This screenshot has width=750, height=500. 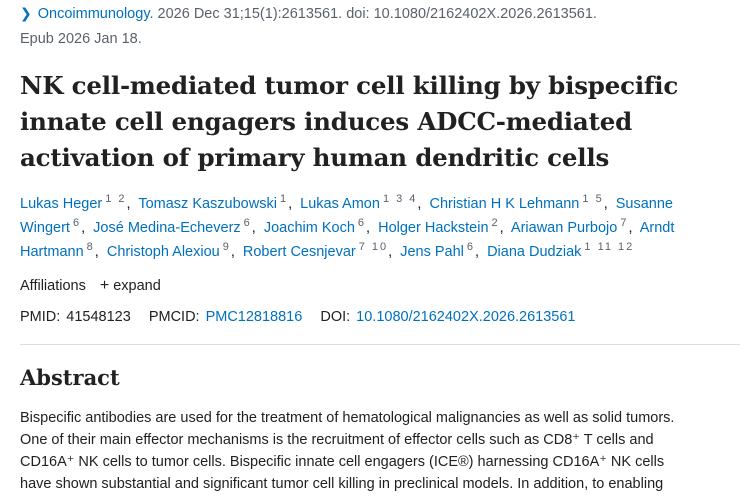 What do you see at coordinates (347, 240) in the screenshot?
I see `author-link: Arndt Hartmann` at bounding box center [347, 240].